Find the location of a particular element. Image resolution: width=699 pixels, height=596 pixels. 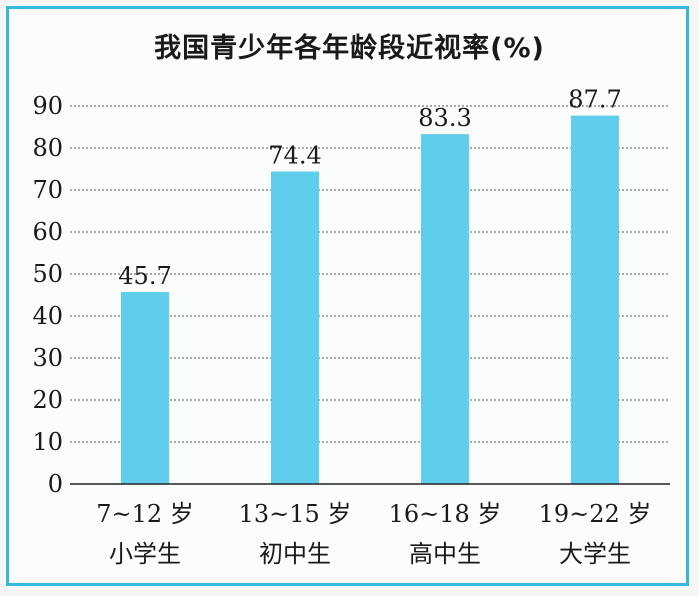

y-tick-label: 40 is located at coordinates (47, 316).